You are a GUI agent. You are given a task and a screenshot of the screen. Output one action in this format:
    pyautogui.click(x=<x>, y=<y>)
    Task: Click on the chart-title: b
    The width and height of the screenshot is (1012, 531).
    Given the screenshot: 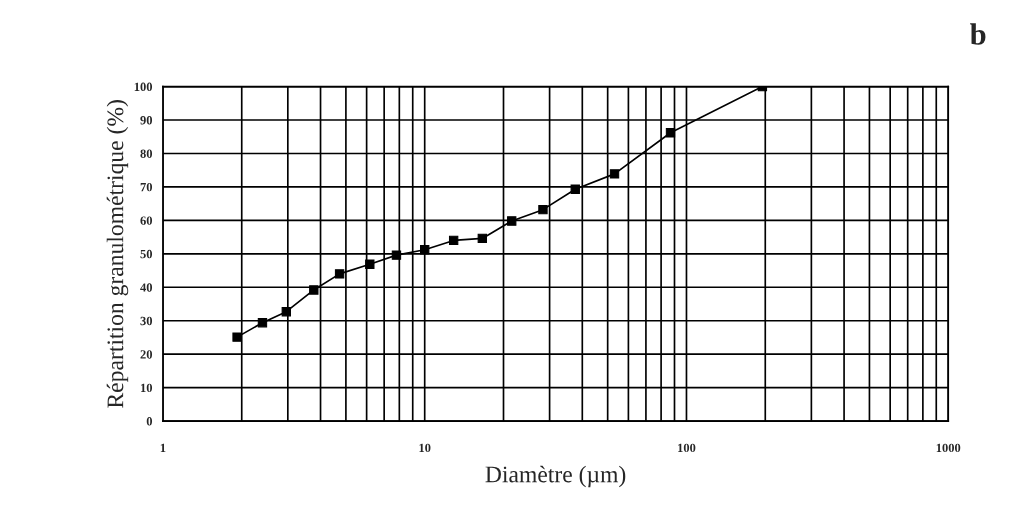 What is the action you would take?
    pyautogui.click(x=978, y=34)
    